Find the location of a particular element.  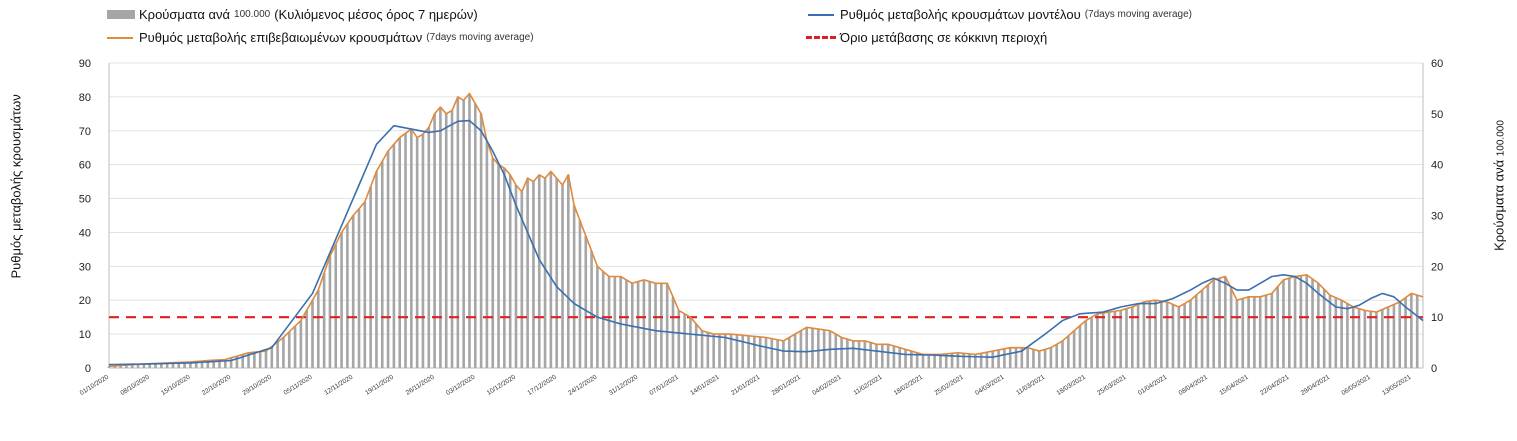

right-tick-label: 0 is located at coordinates (1434, 369).